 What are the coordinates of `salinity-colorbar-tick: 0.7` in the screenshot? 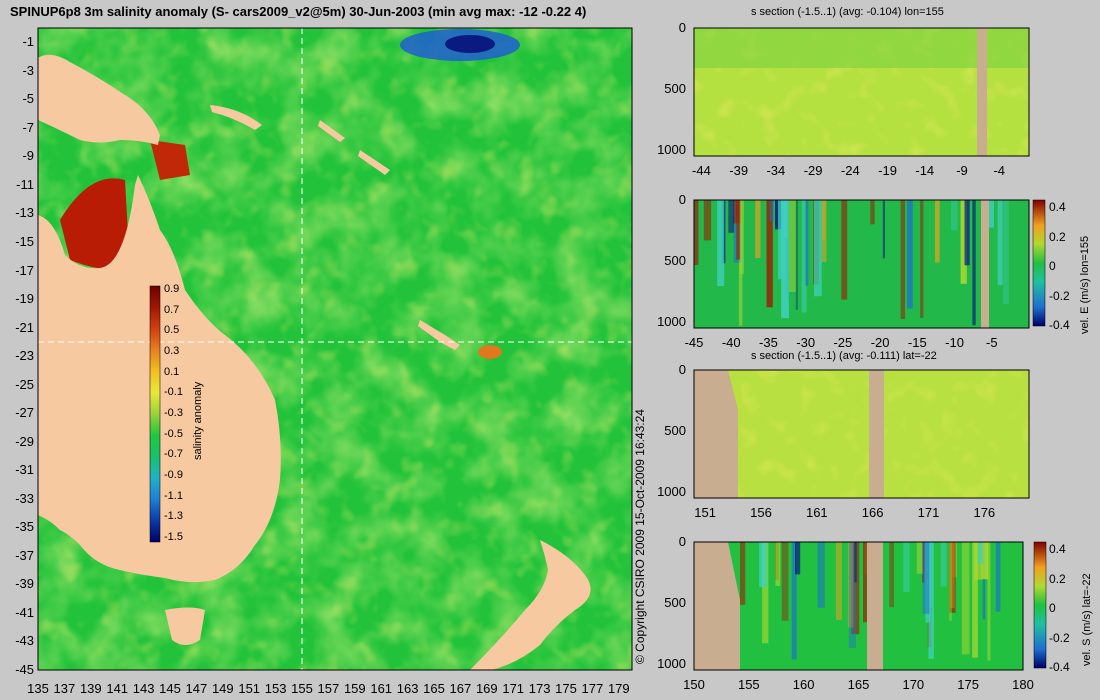 It's located at (172, 309).